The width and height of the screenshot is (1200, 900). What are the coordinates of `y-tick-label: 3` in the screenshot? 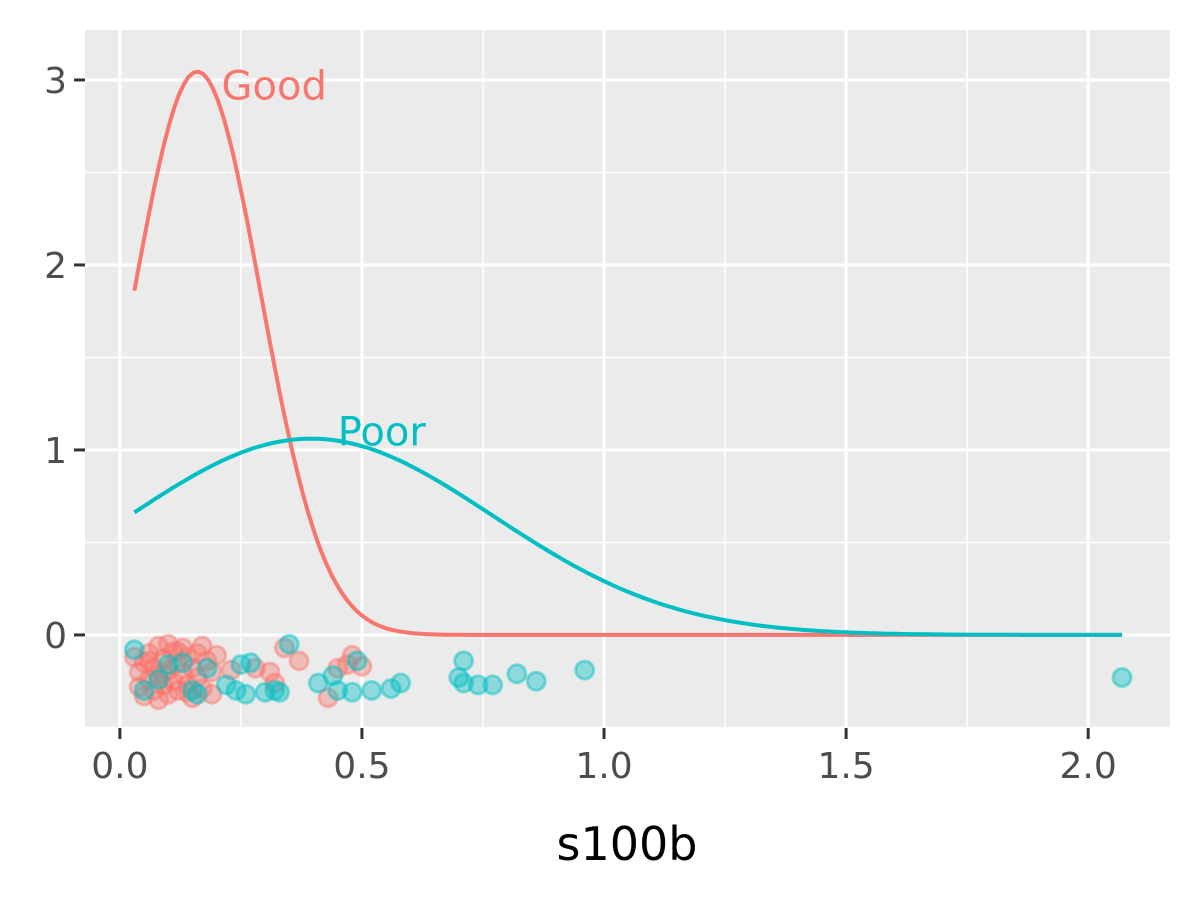 It's located at (55, 81).